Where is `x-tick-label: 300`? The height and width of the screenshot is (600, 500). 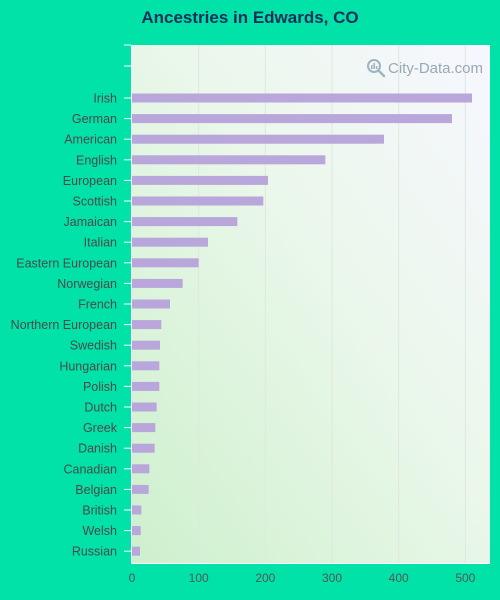 x-tick-label: 300 is located at coordinates (332, 578).